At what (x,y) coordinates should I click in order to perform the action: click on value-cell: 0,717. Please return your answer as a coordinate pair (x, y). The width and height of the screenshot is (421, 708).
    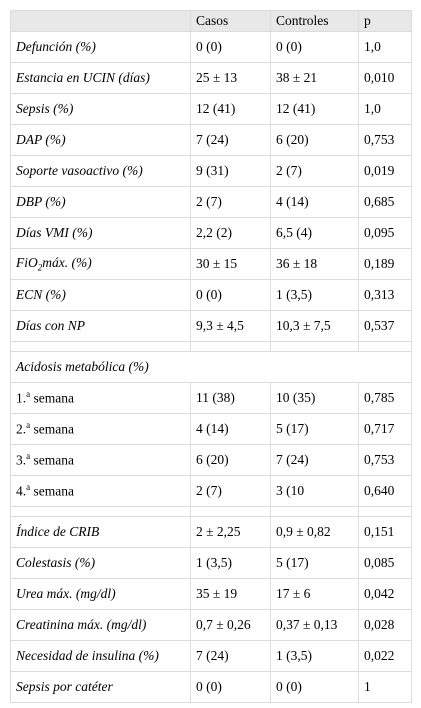
    Looking at the image, I should click on (385, 429).